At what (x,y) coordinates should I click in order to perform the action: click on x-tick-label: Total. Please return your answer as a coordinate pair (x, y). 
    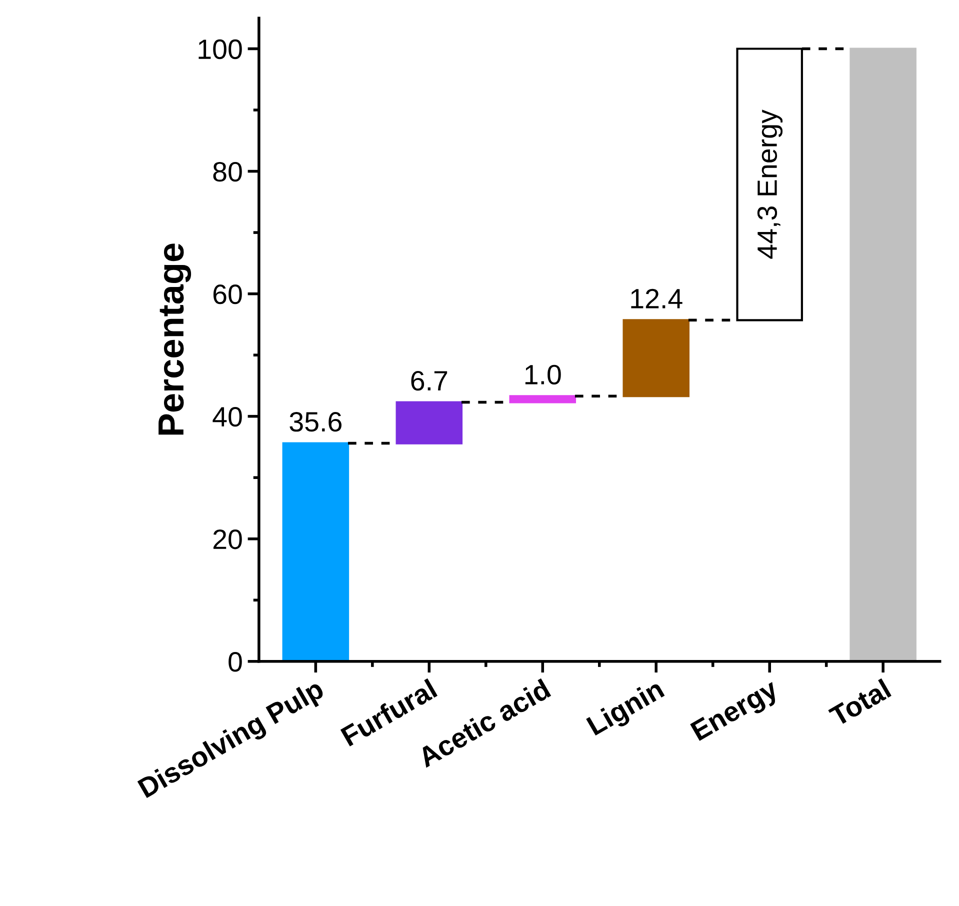
    Looking at the image, I should click on (860, 703).